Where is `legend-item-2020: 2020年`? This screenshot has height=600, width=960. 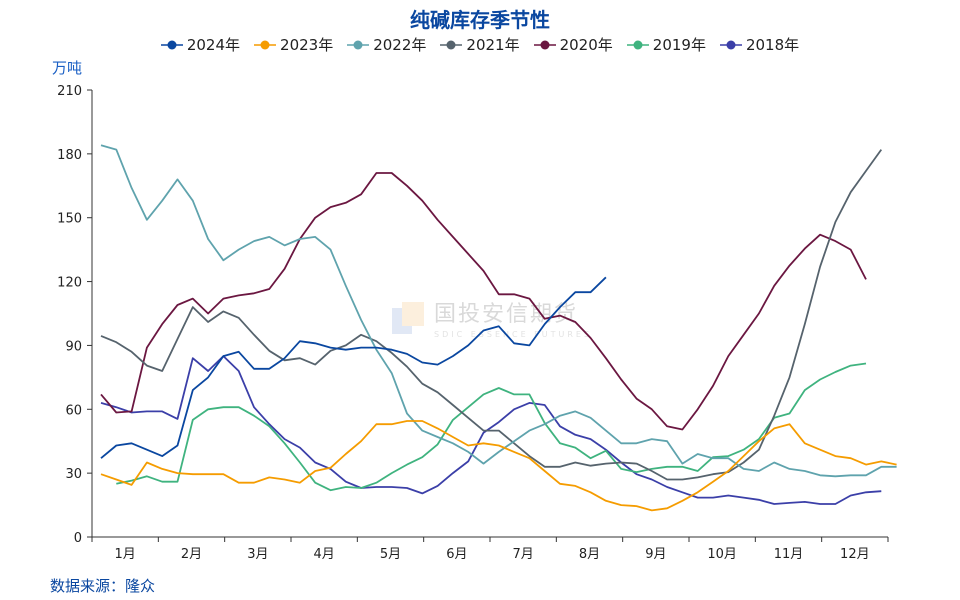
legend-item-2020: 2020年 is located at coordinates (573, 44).